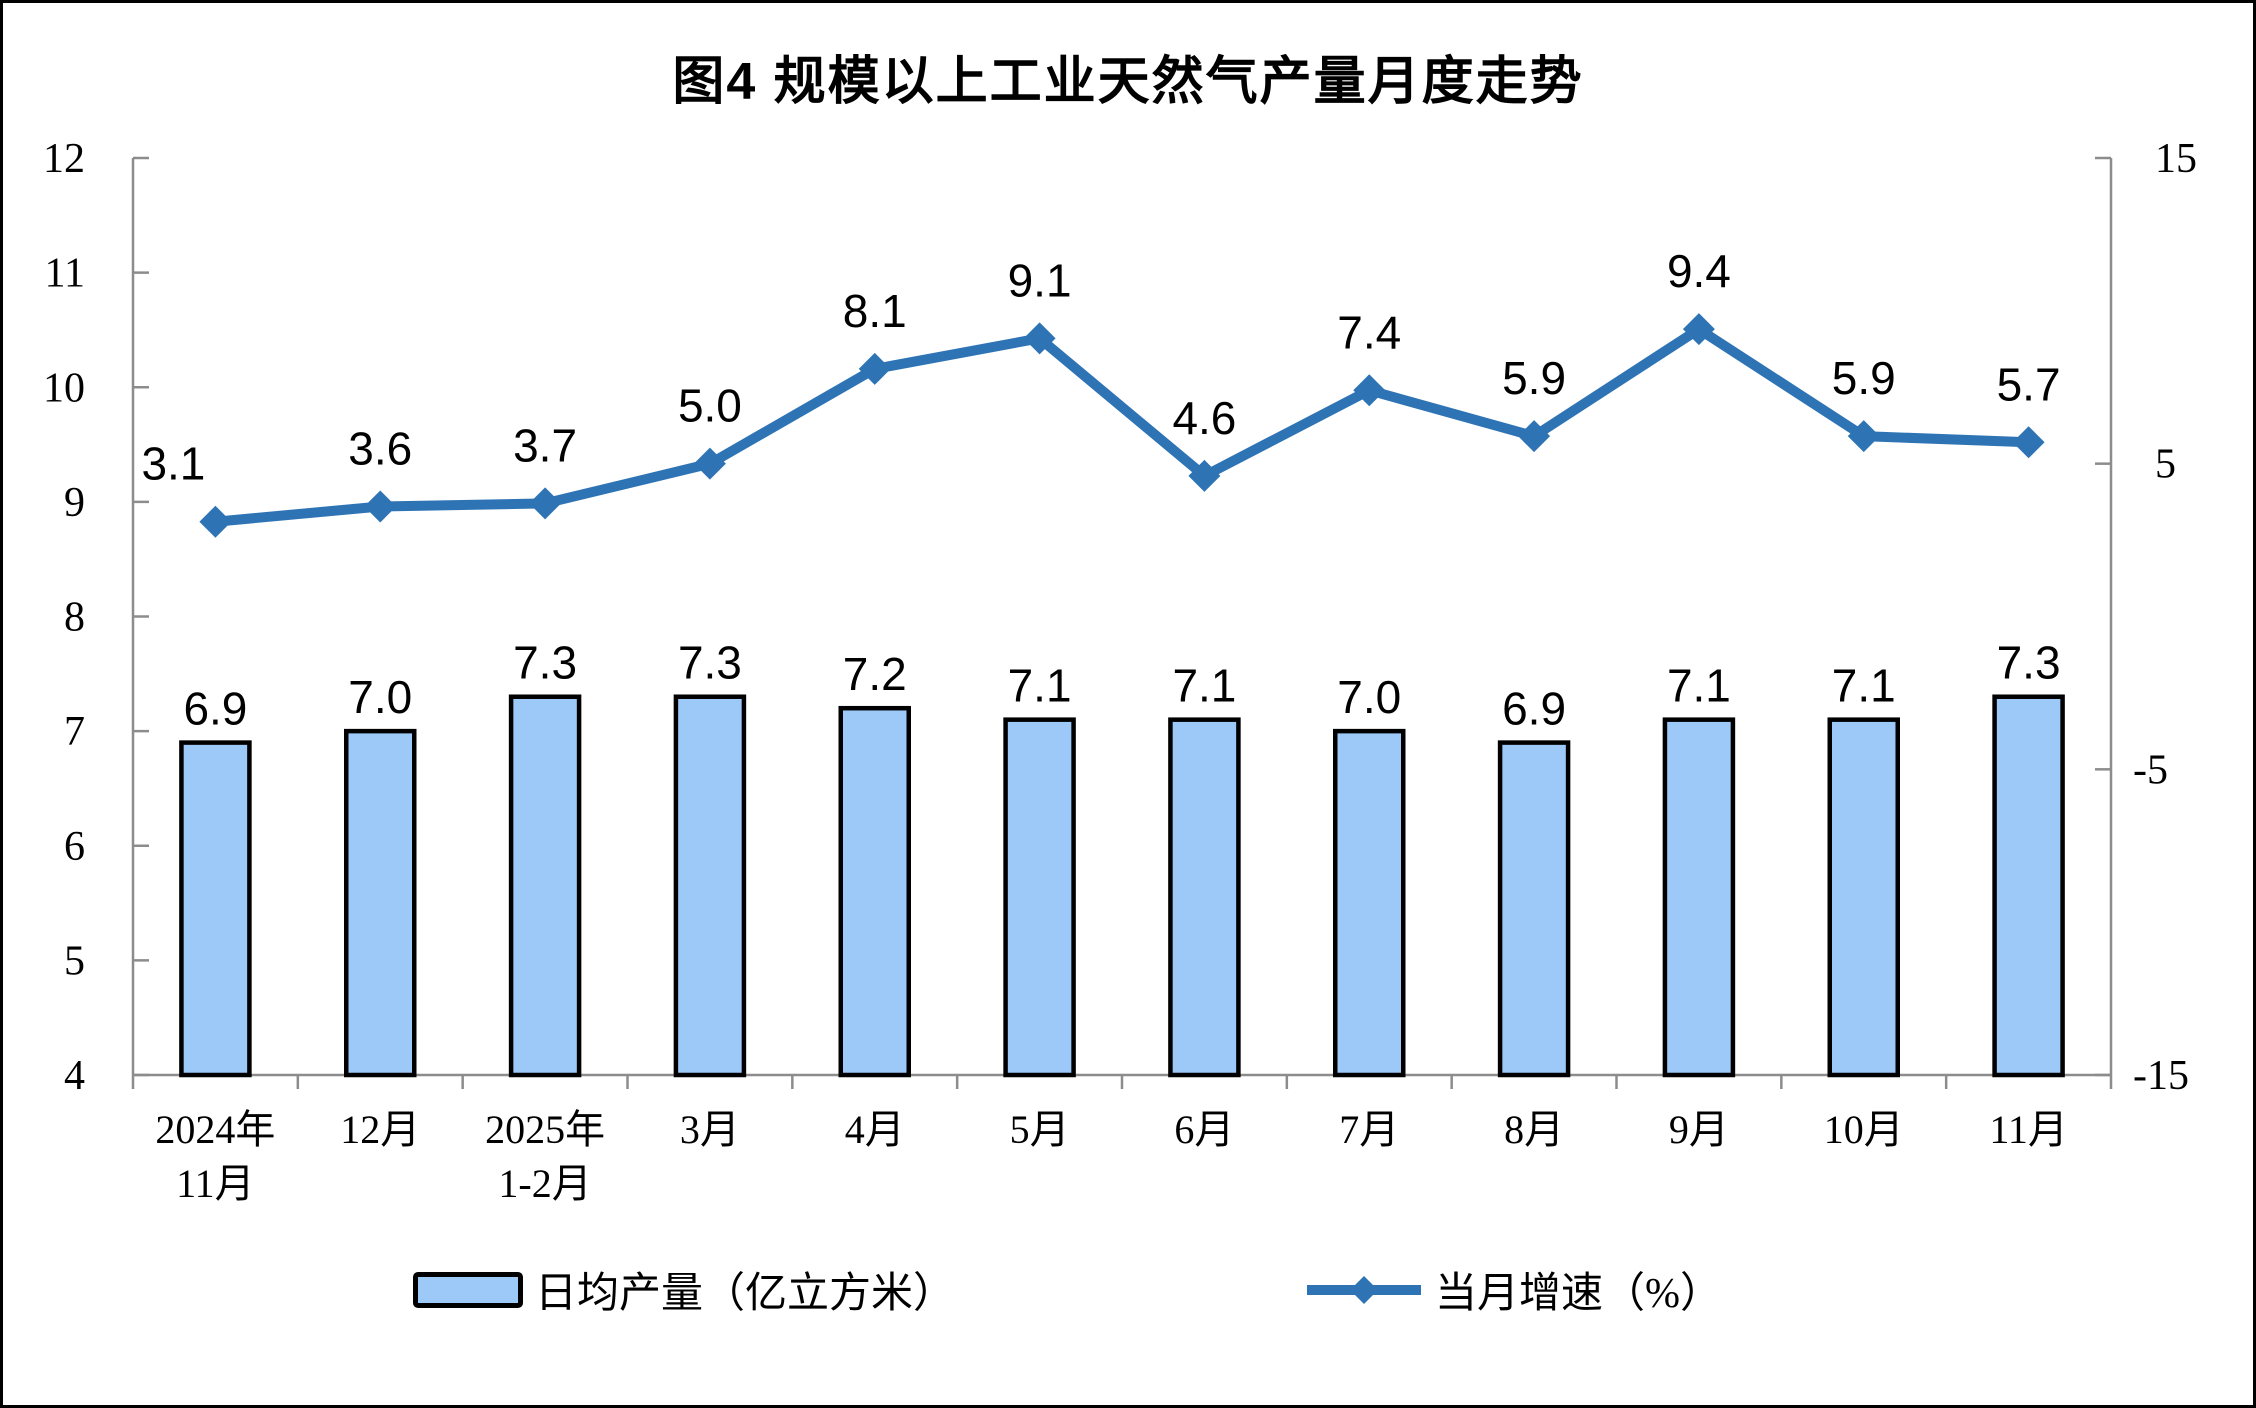 The image size is (2256, 1408). What do you see at coordinates (380, 448) in the screenshot?
I see `line-value-label: 3.6` at bounding box center [380, 448].